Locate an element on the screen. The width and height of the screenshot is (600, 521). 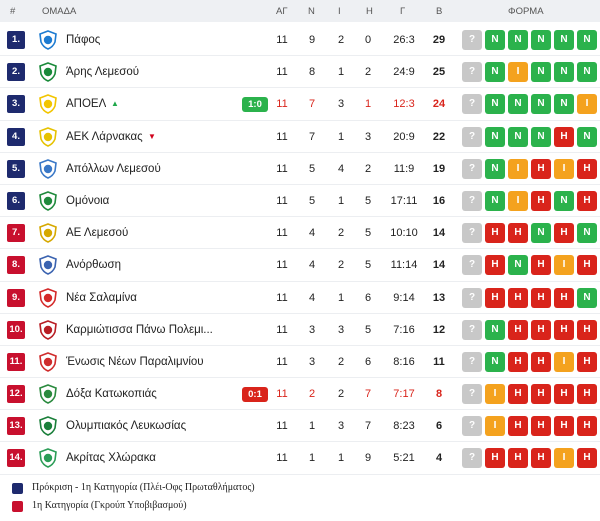
team-name: ΑΕΚ Λάρνακας is located at coordinates (104, 136).